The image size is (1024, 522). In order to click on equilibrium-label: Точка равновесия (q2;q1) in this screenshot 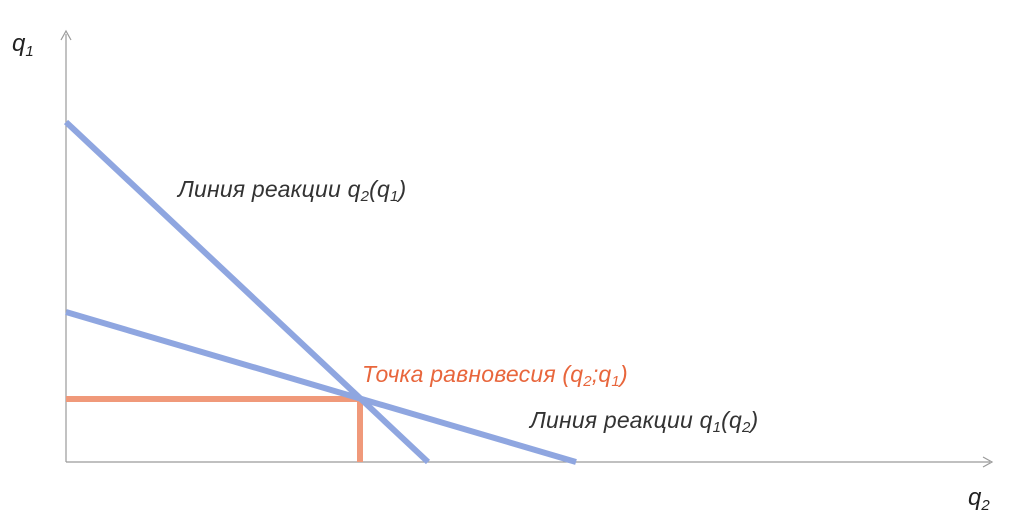, I will do `click(495, 375)`.